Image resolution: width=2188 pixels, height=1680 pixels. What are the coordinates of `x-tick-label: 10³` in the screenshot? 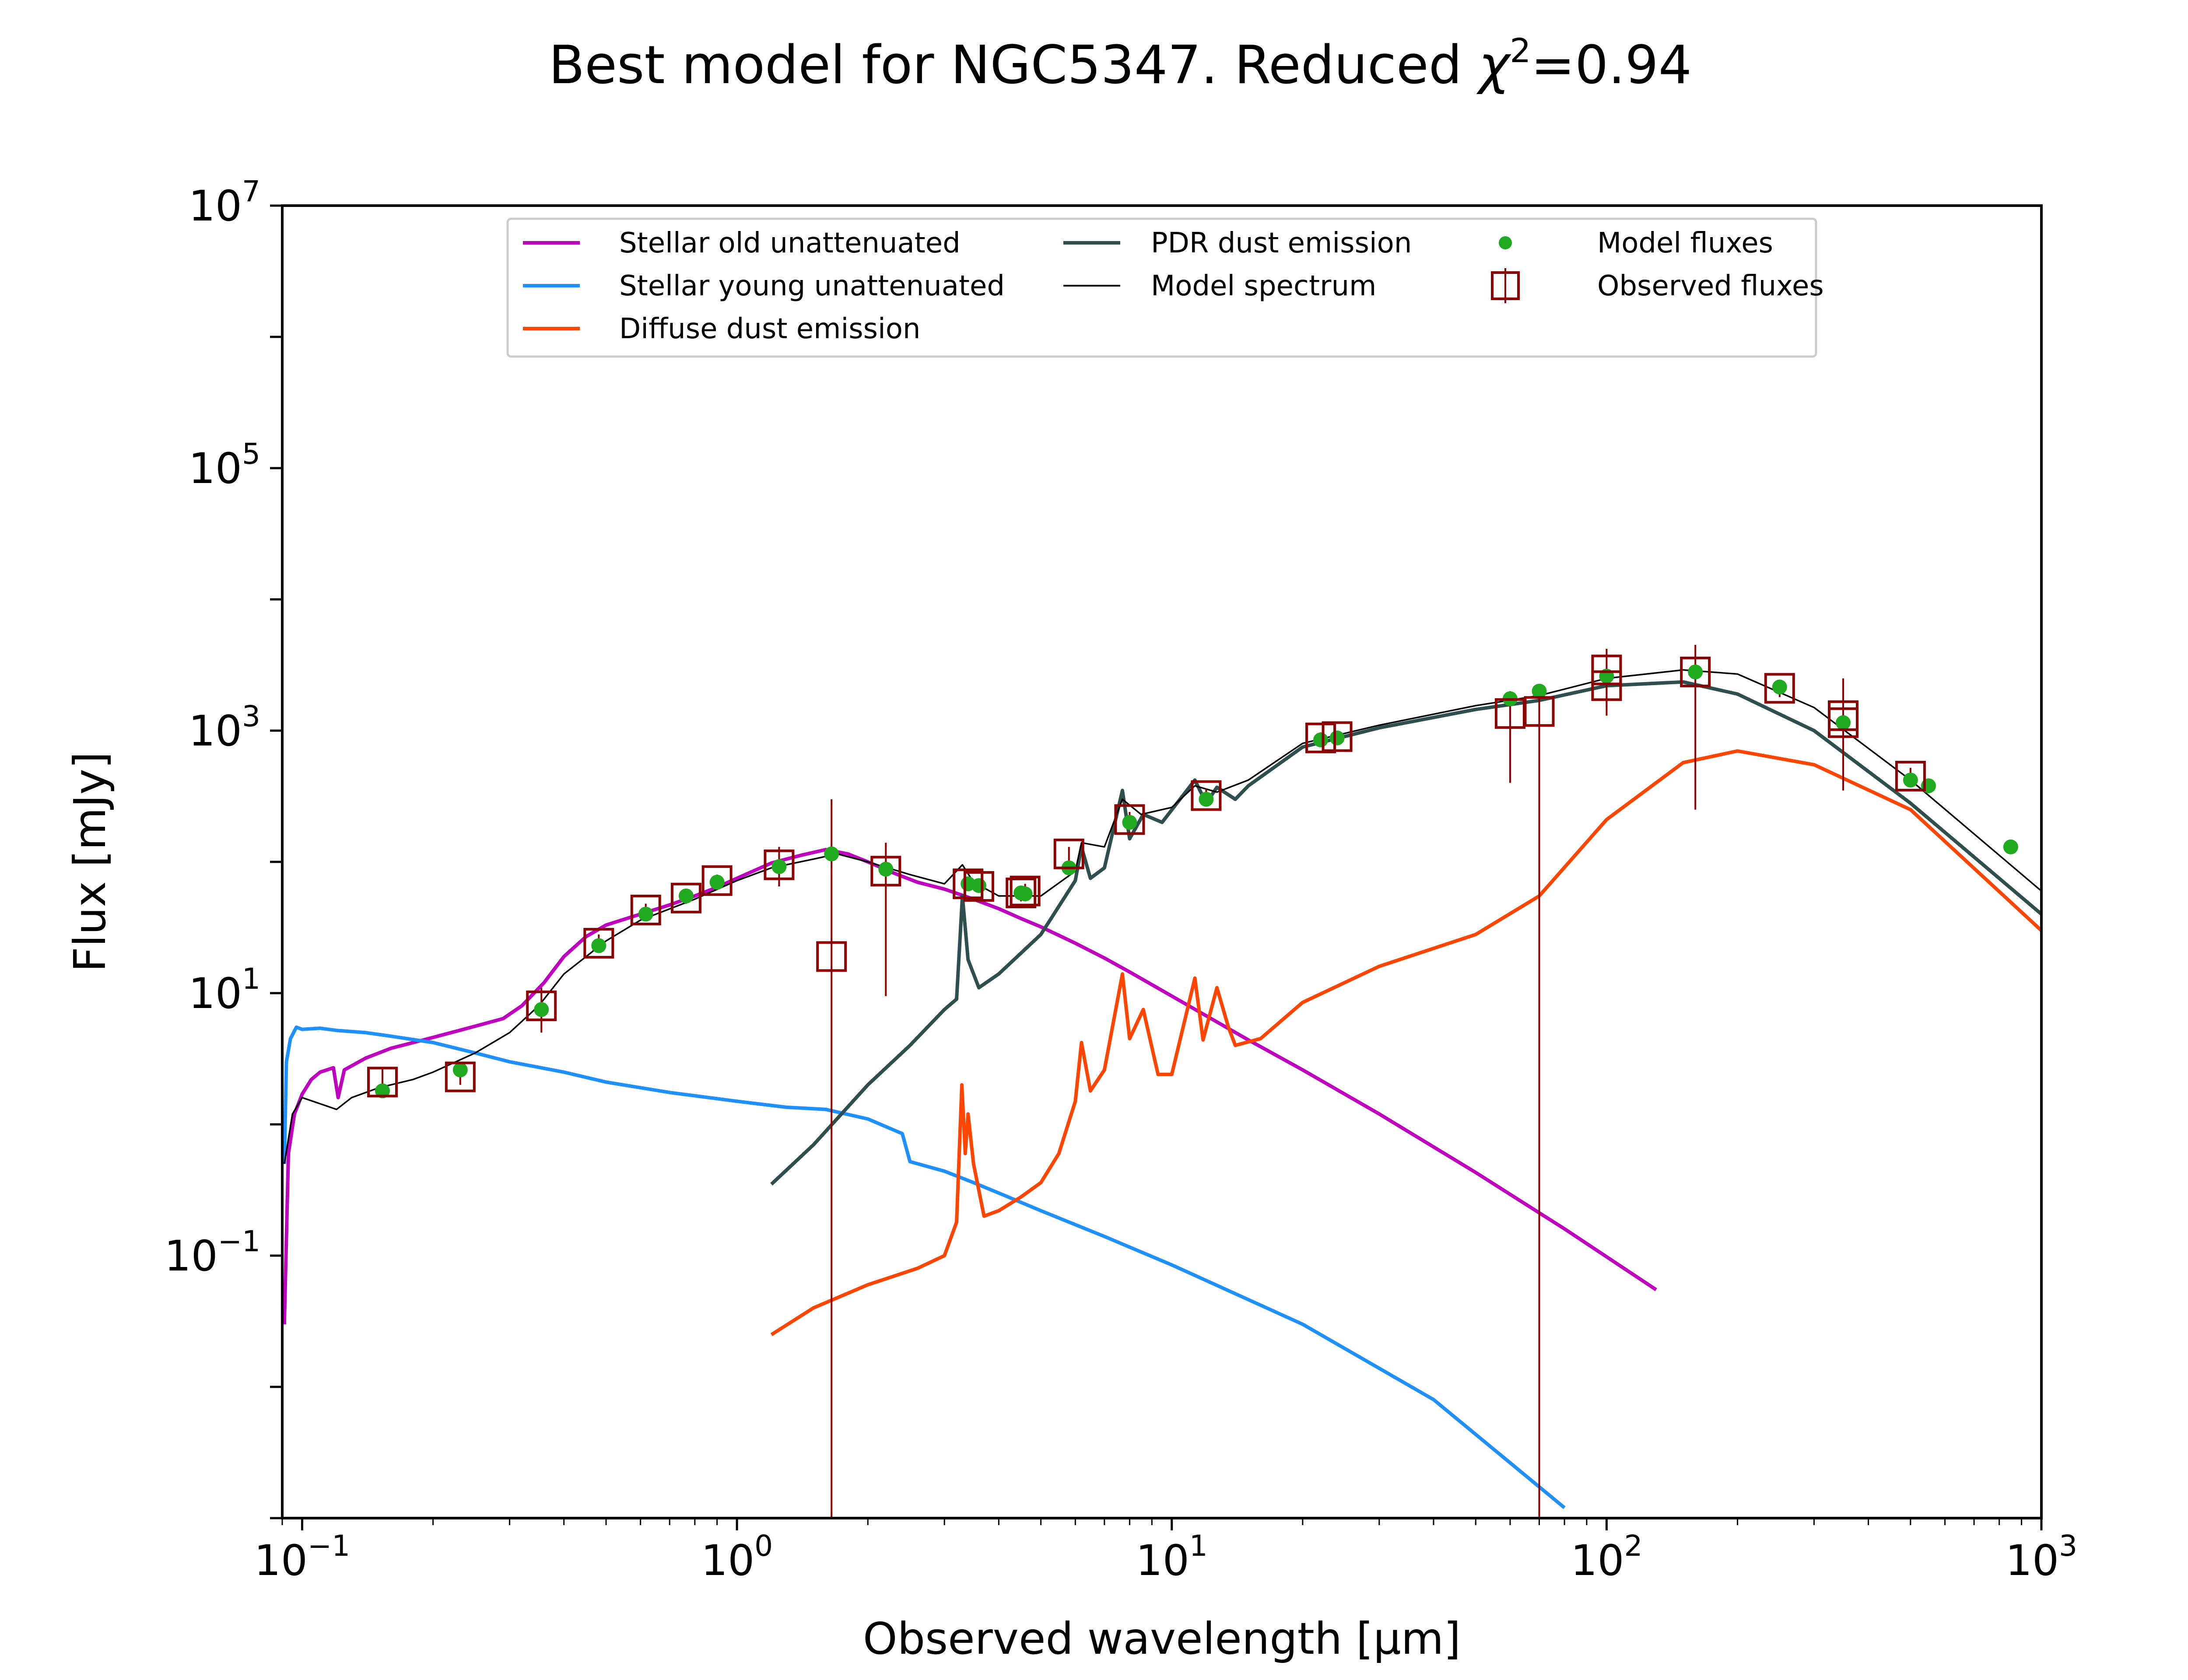 It's located at (2041, 1557).